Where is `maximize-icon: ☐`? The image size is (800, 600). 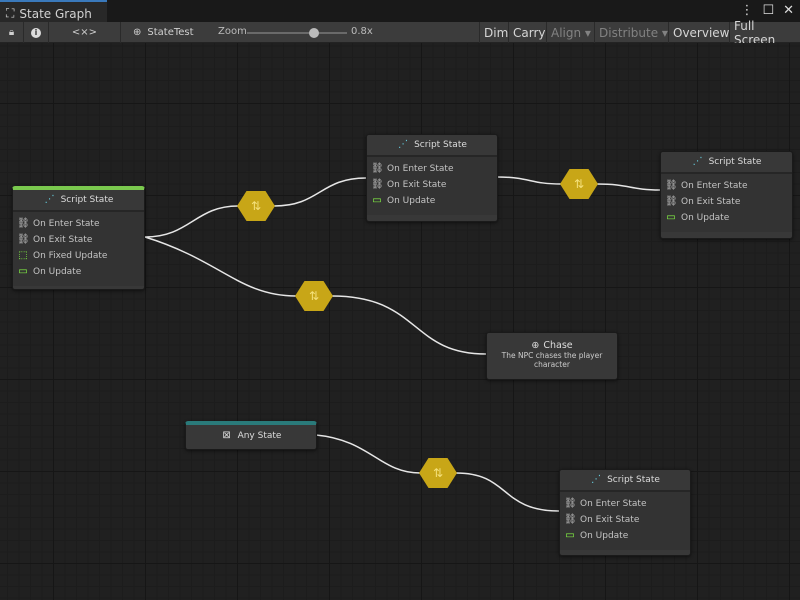 maximize-icon: ☐ is located at coordinates (768, 10).